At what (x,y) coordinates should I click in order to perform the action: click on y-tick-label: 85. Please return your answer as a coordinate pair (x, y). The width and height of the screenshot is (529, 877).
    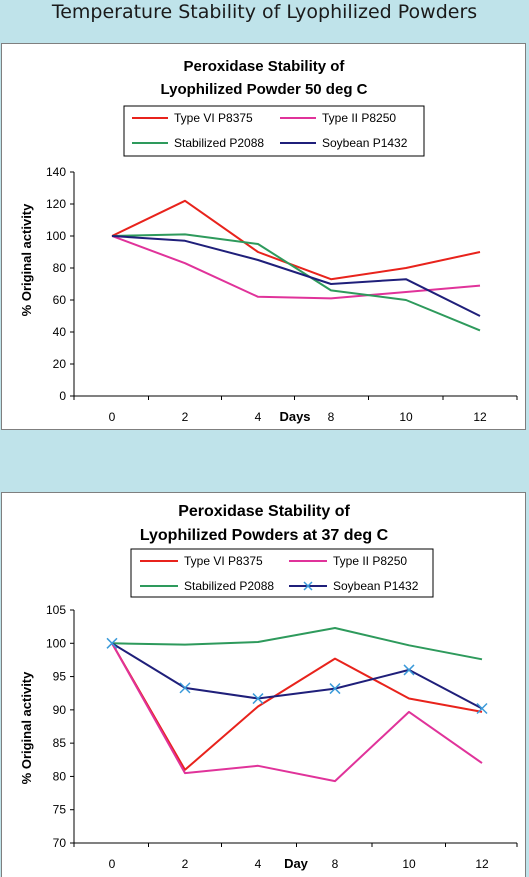
    Looking at the image, I should click on (60, 743).